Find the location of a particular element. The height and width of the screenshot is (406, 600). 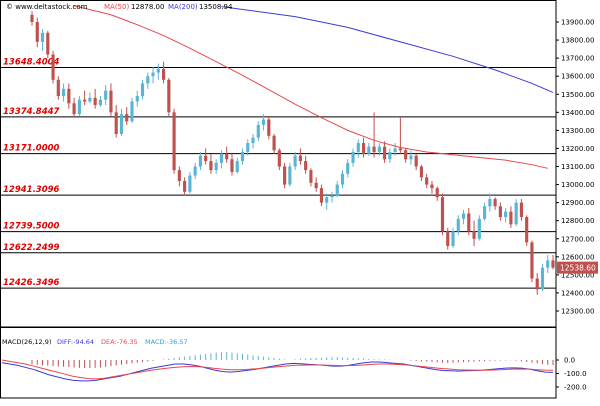

level-label: 12941.3096 is located at coordinates (31, 190).